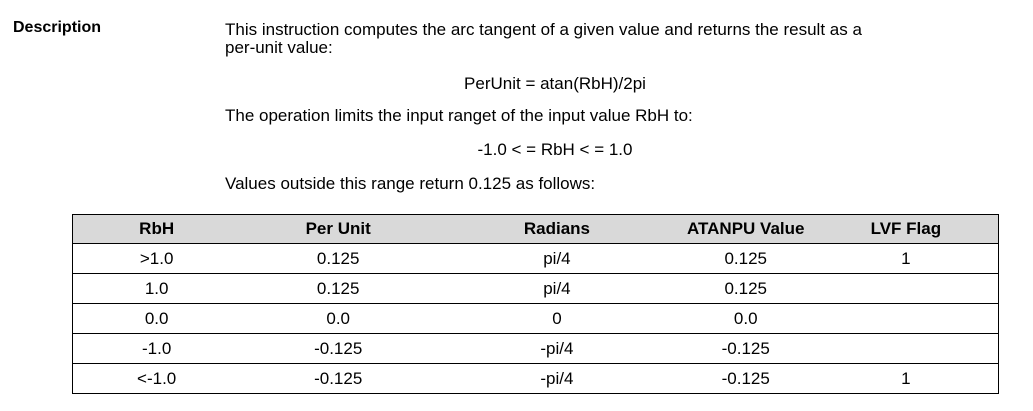 Image resolution: width=1033 pixels, height=411 pixels. I want to click on header-per-unit: Per Unit, so click(338, 229).